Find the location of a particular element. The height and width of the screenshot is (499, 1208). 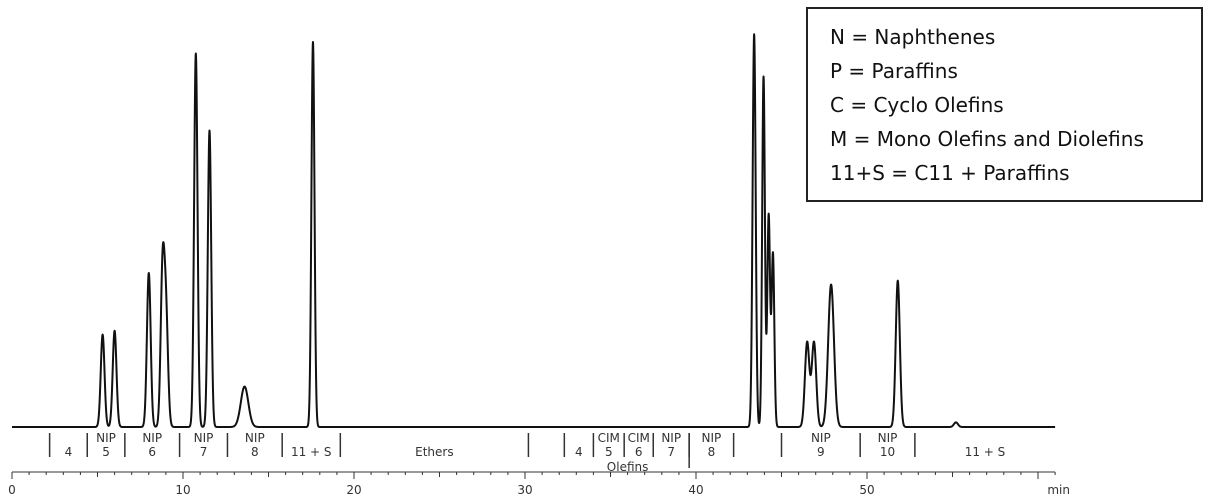

legend-entry: P = Paraffins is located at coordinates (894, 71).